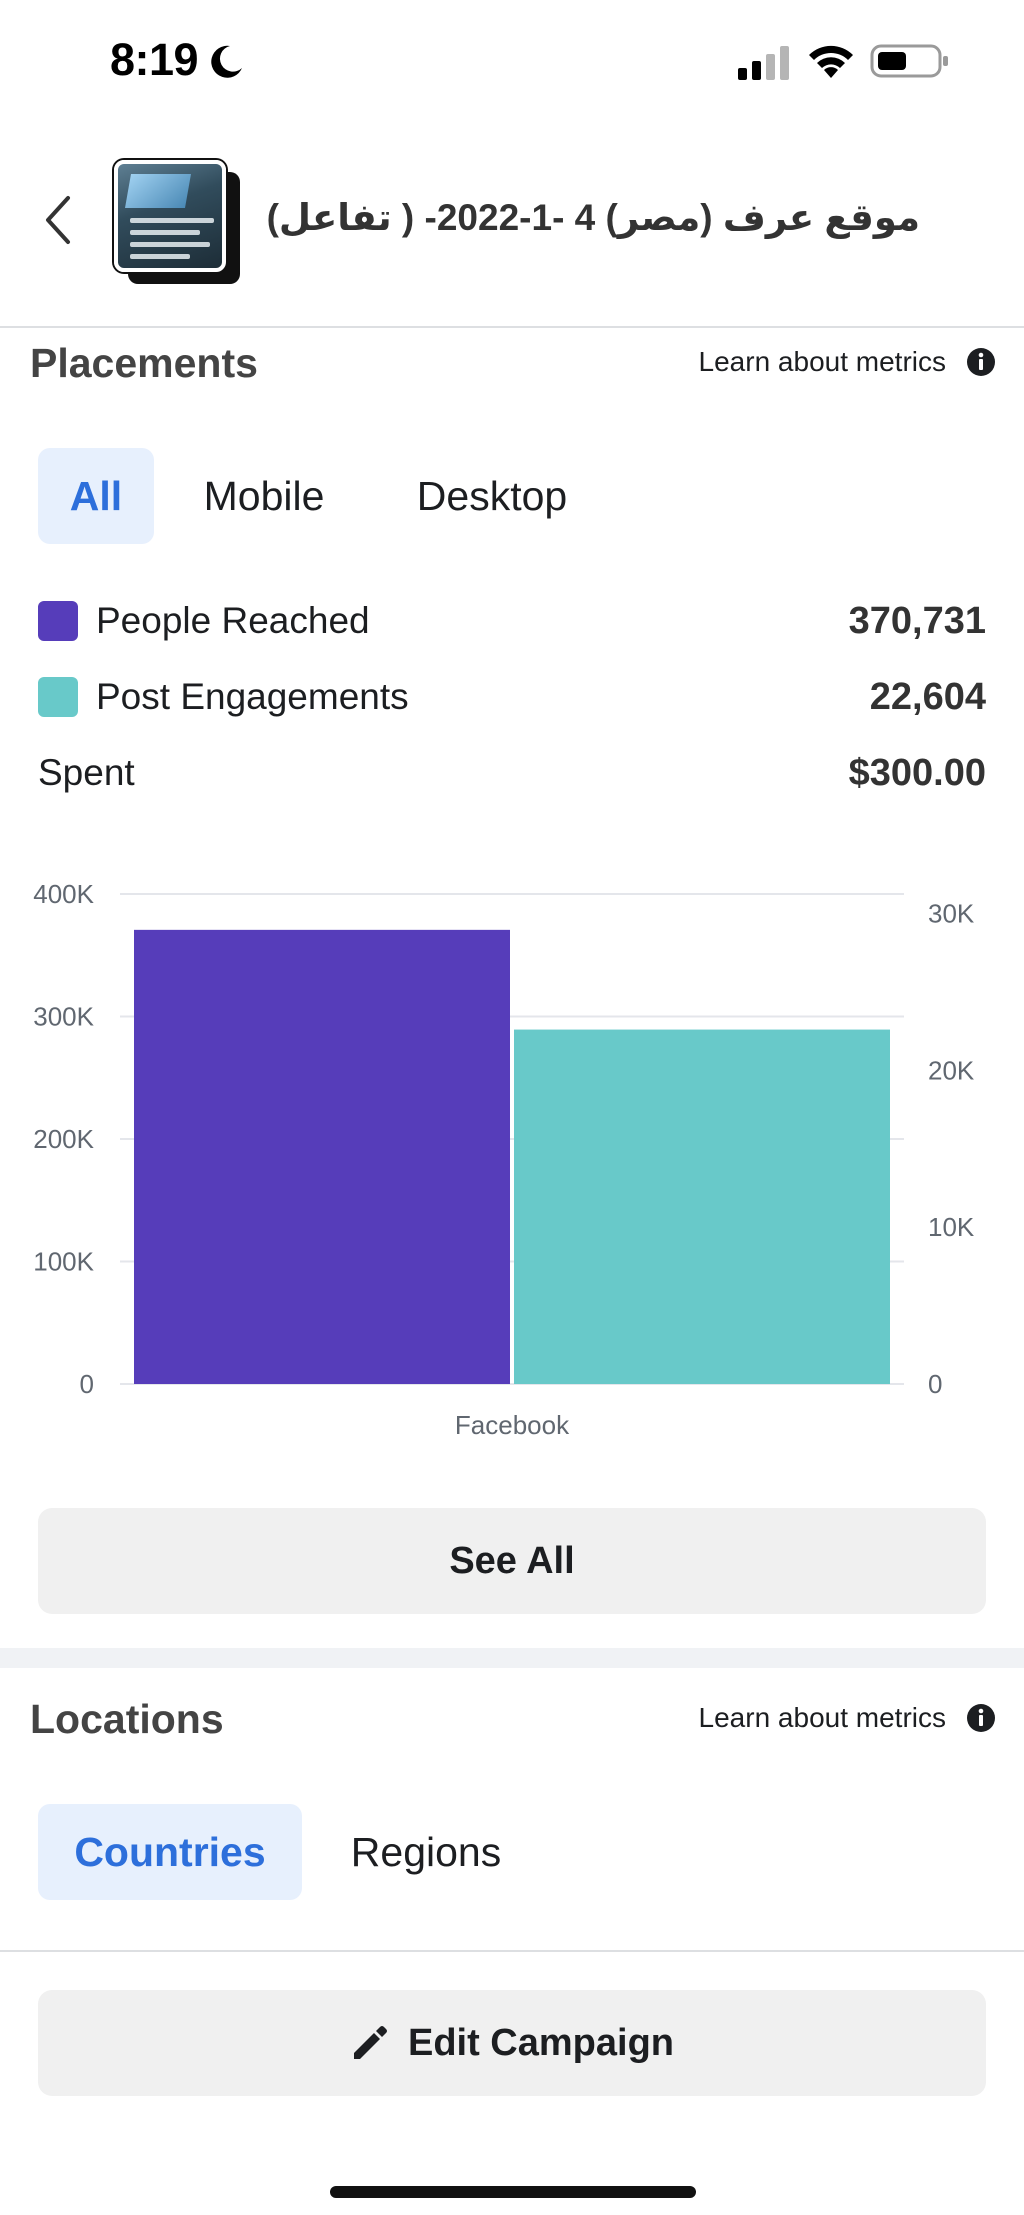  Describe the element at coordinates (512, 697) in the screenshot. I see `metric-post-engagements: Post Engagements 22,604` at that location.